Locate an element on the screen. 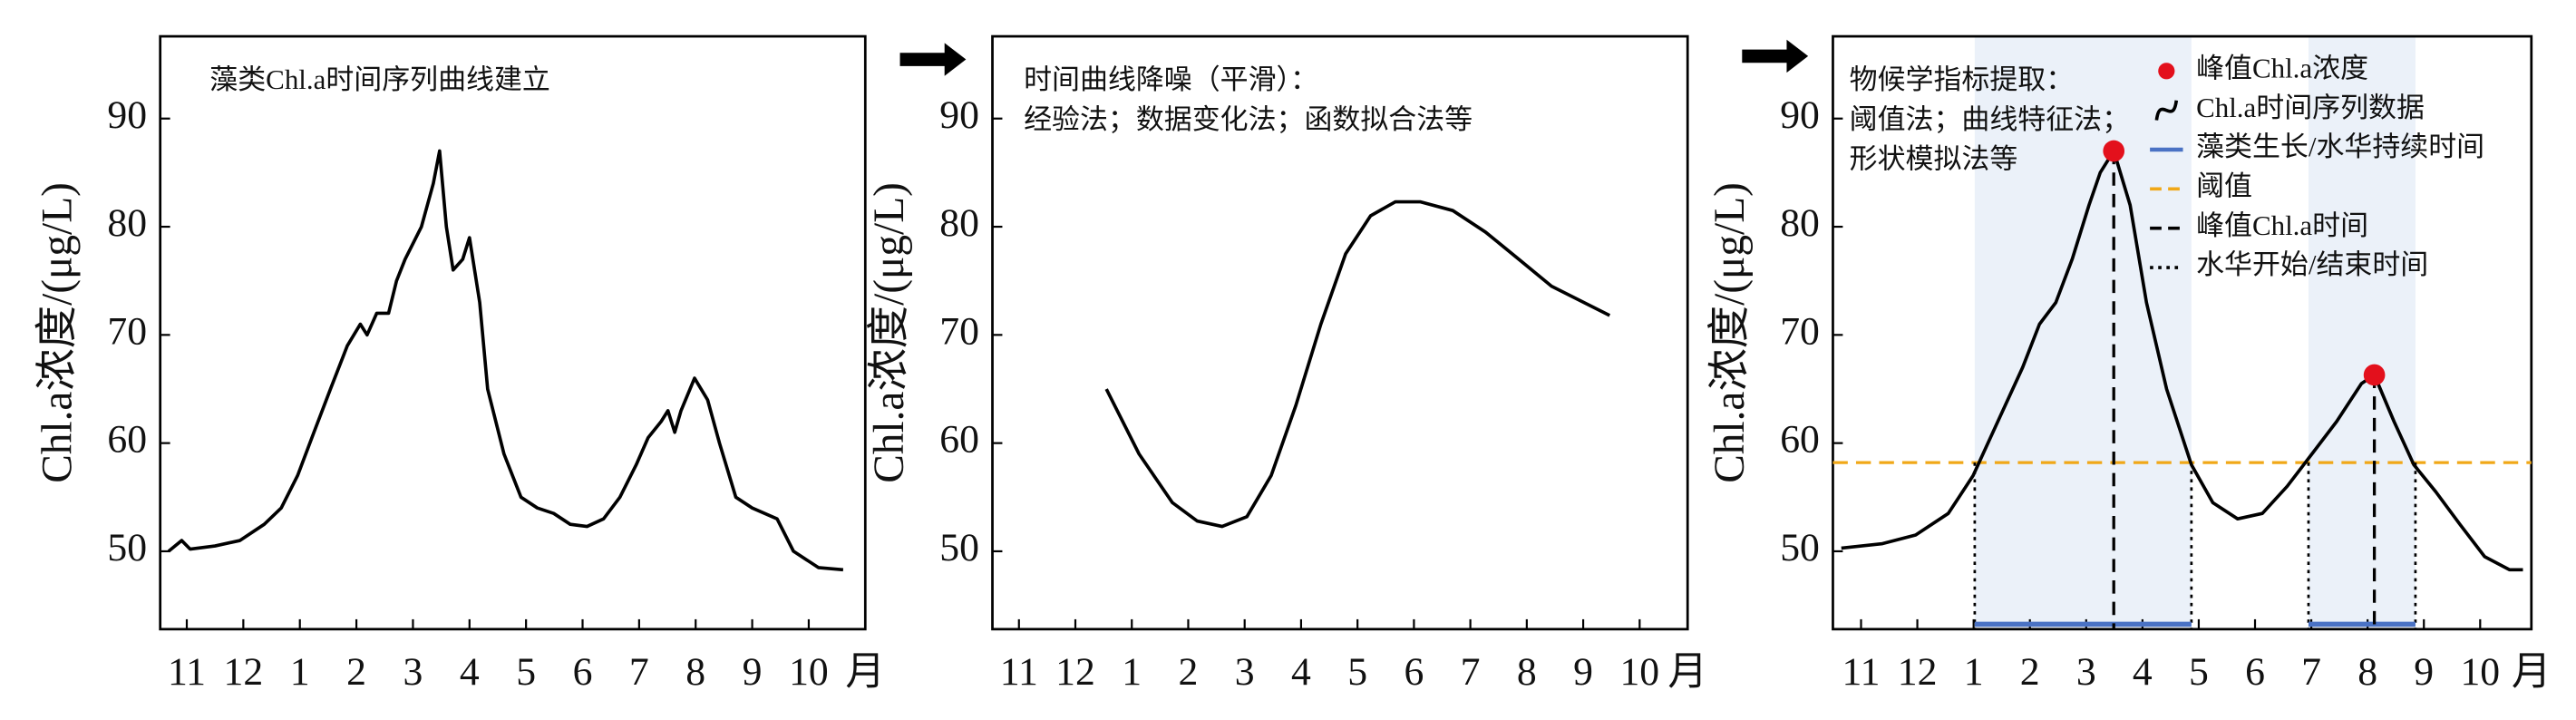 Image resolution: width=2576 pixels, height=720 pixels. annotation: 阈值法；曲线特征法； is located at coordinates (1990, 119).